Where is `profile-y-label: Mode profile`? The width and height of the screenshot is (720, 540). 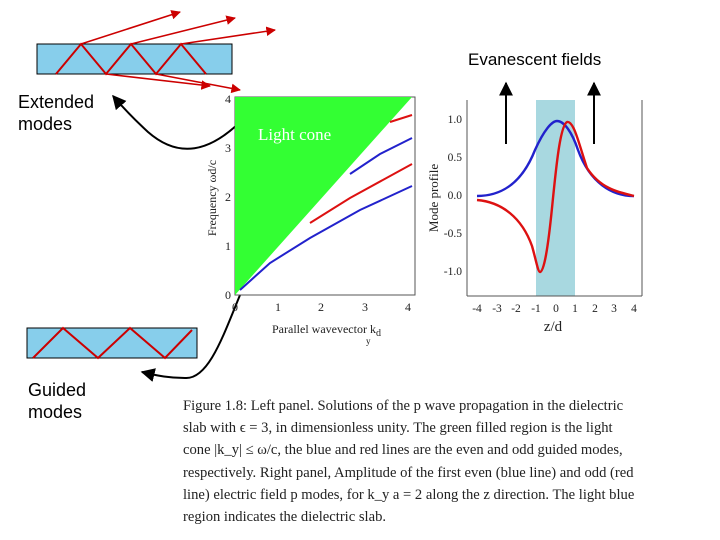 profile-y-label: Mode profile is located at coordinates (433, 198).